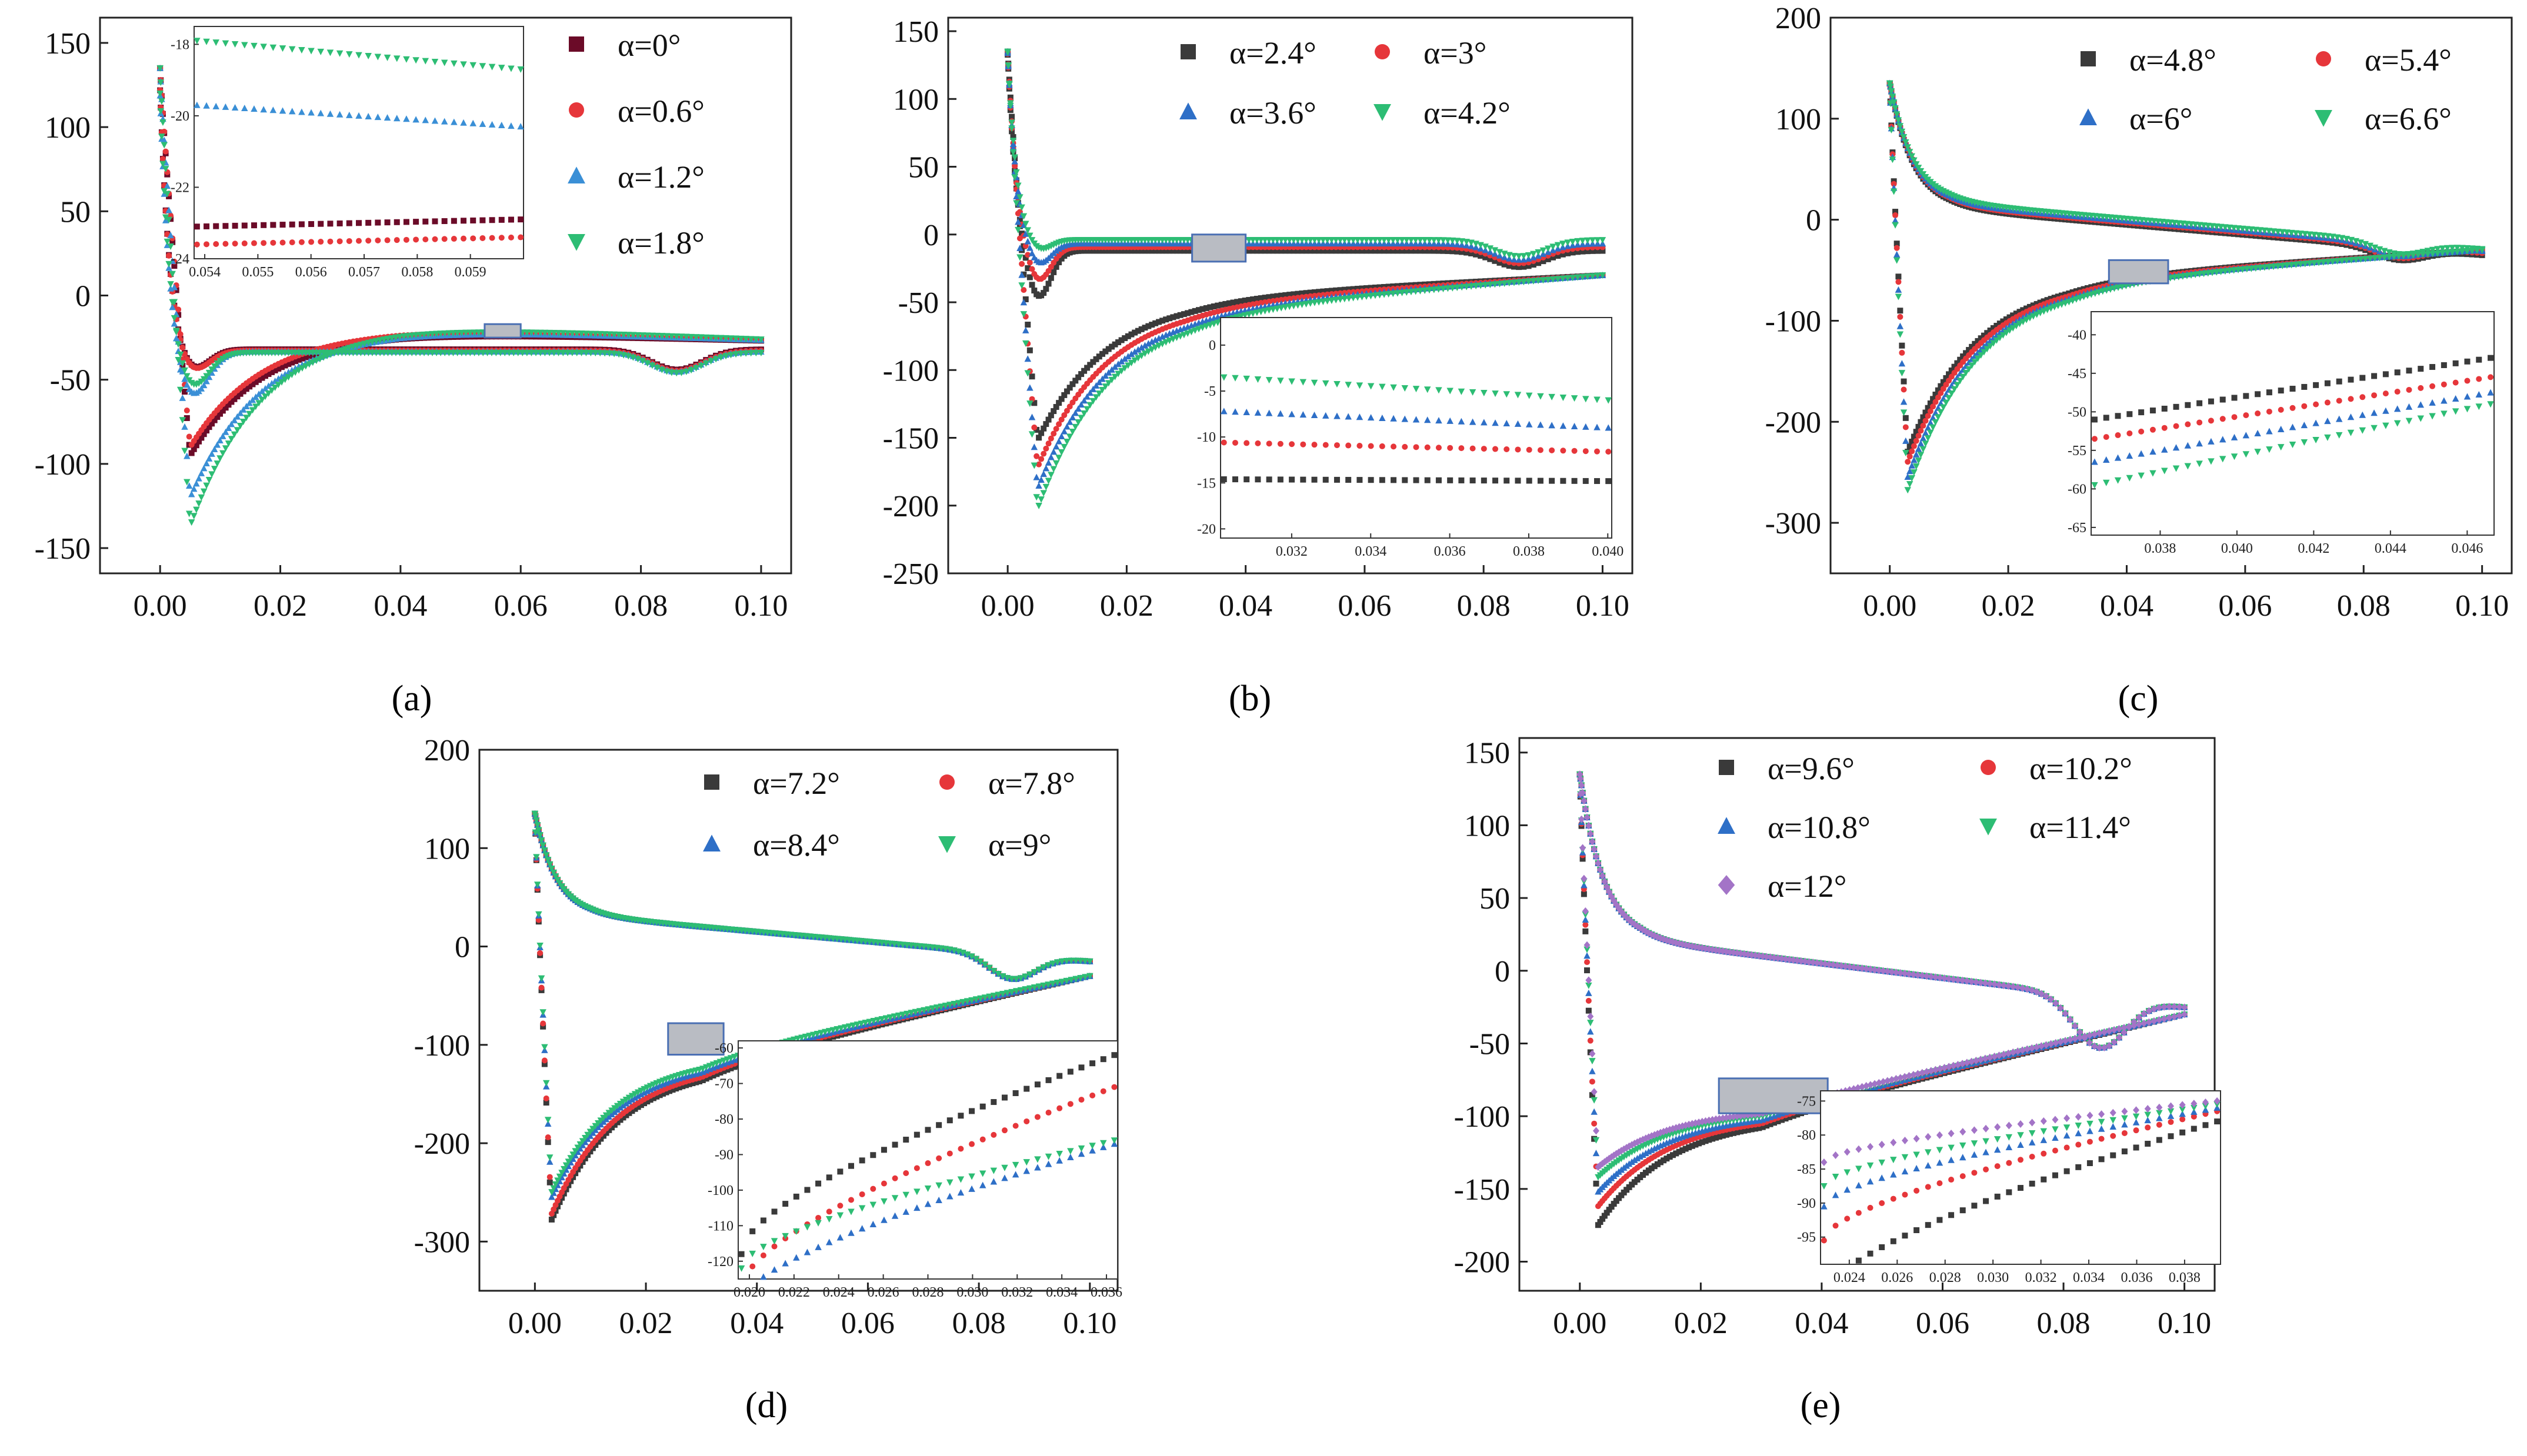 The height and width of the screenshot is (1456, 2527). I want to click on x-tick-label: 0.04, so click(1245, 606).